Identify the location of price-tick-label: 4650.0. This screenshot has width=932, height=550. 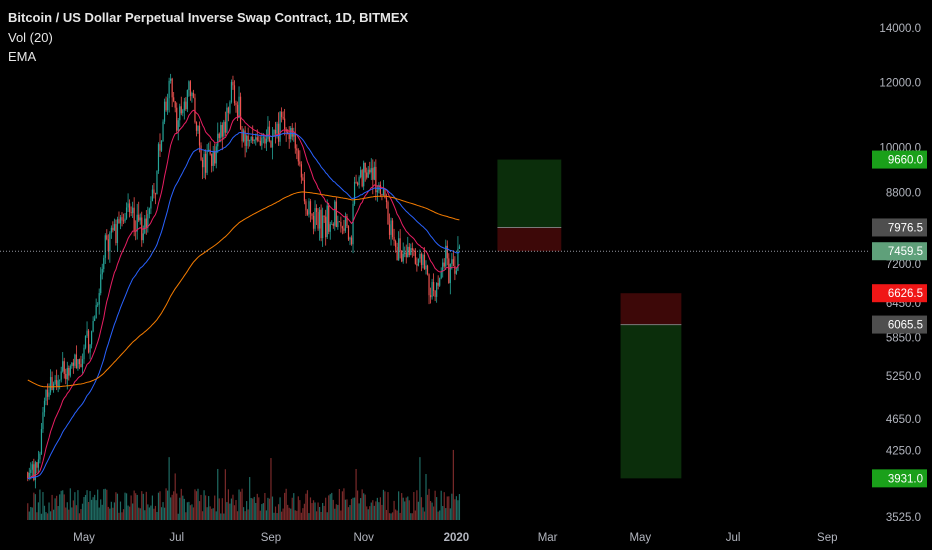
(903, 420).